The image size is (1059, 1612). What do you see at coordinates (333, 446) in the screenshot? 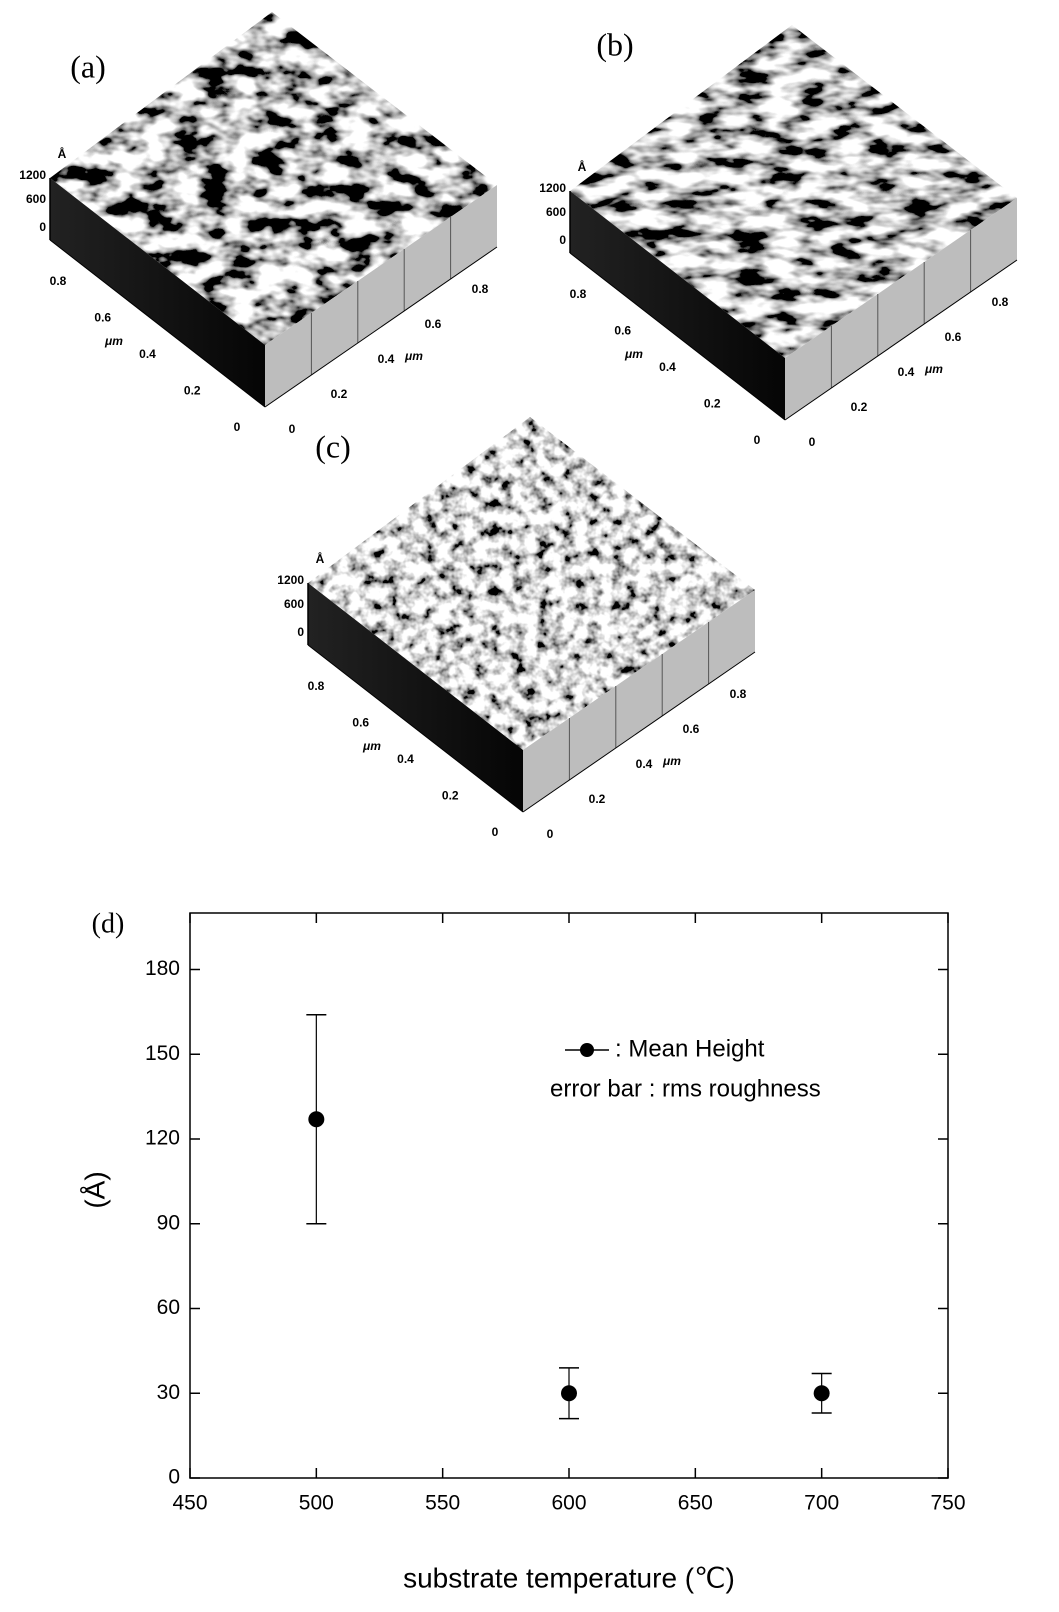
I see `panel-label: (c)` at bounding box center [333, 446].